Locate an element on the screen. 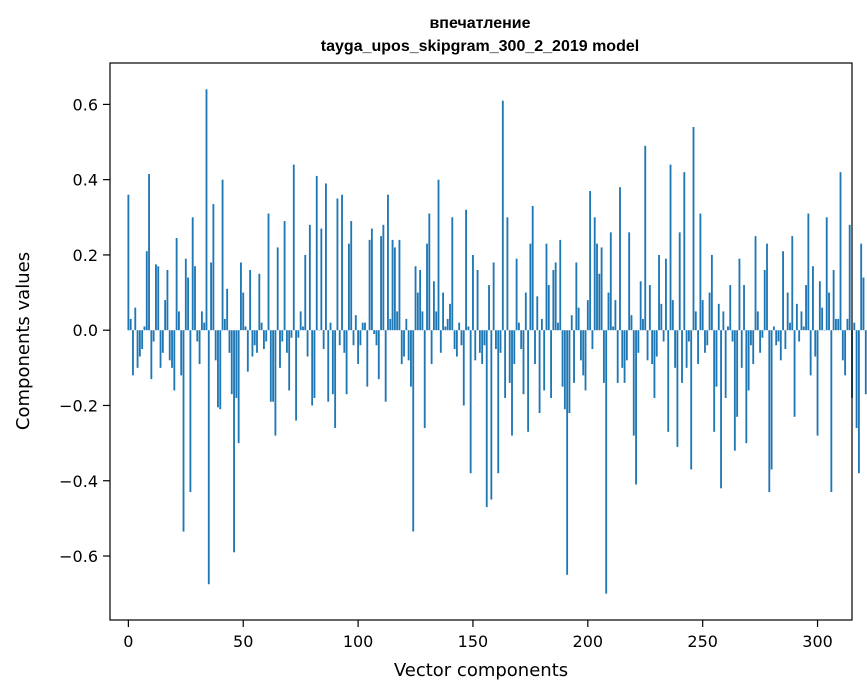 Image resolution: width=867 pixels, height=696 pixels. x-axis-label: Vector components is located at coordinates (481, 670).